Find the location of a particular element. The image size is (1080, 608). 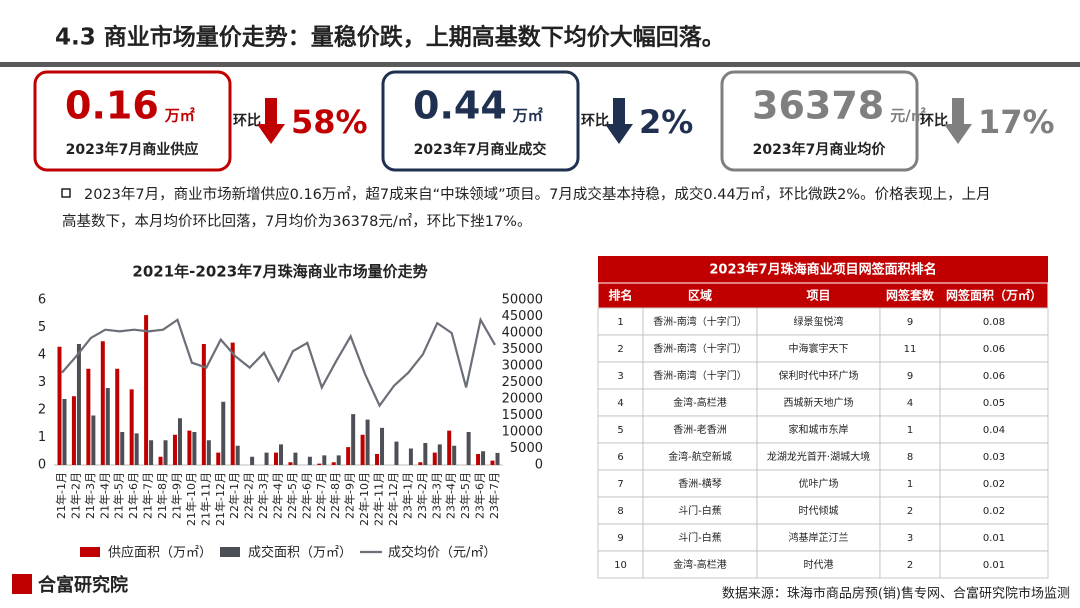

y-tick-label: 6 is located at coordinates (42, 300).